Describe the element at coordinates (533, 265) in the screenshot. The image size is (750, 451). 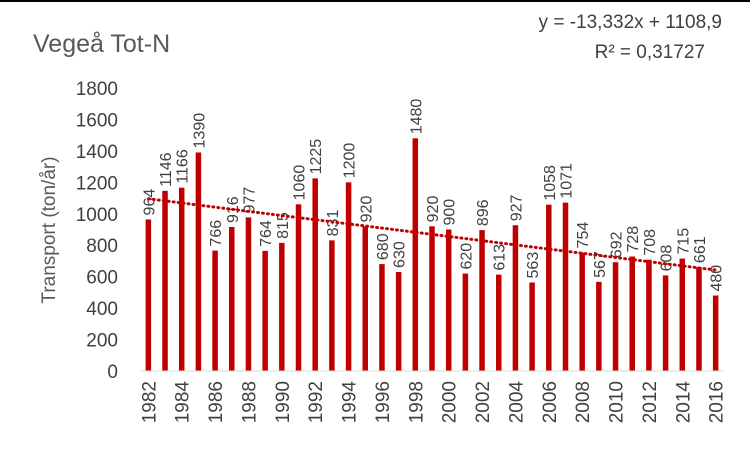
I see `data-label: 563` at that location.